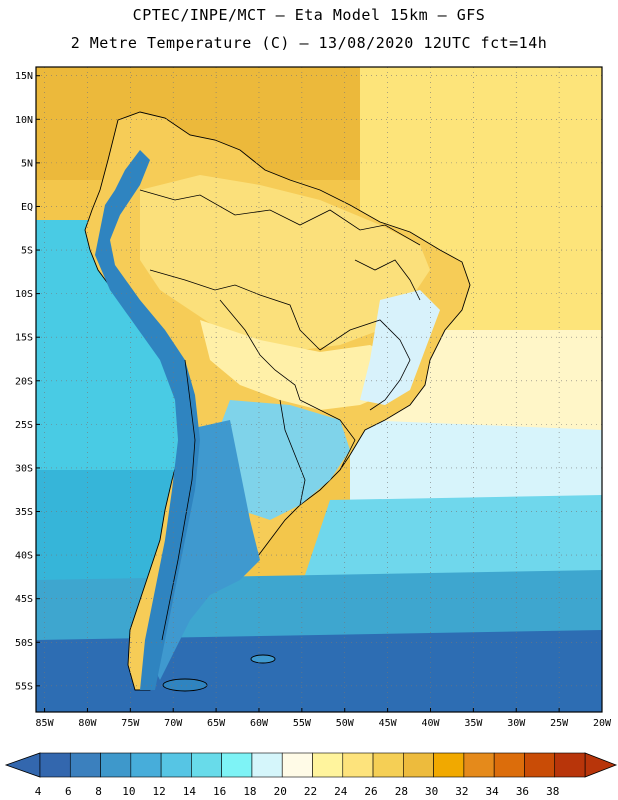 The width and height of the screenshot is (618, 800). I want to click on colorbar-tick-label: 28, so click(401, 791).